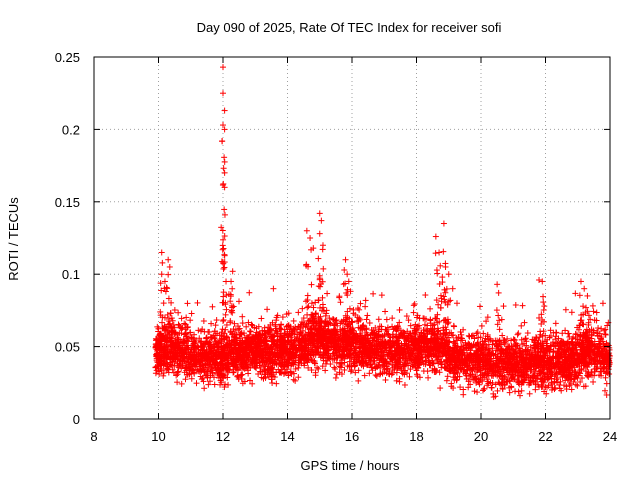  What do you see at coordinates (381, 295) in the screenshot?
I see `data-point-2020` at bounding box center [381, 295].